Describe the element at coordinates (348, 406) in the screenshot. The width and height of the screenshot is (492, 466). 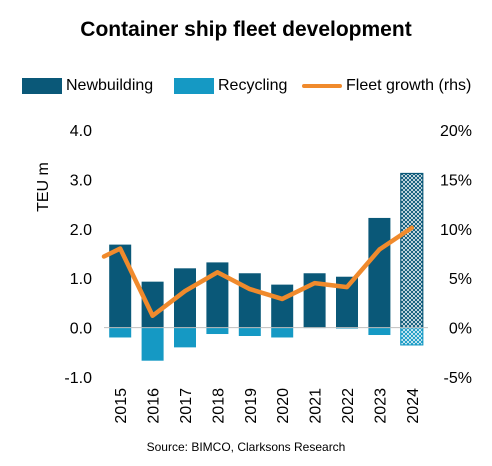
I see `x-tick-label-2022: 2022` at that location.